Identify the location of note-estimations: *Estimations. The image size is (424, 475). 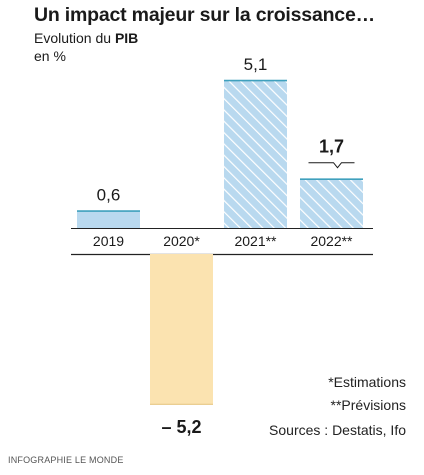
(367, 382).